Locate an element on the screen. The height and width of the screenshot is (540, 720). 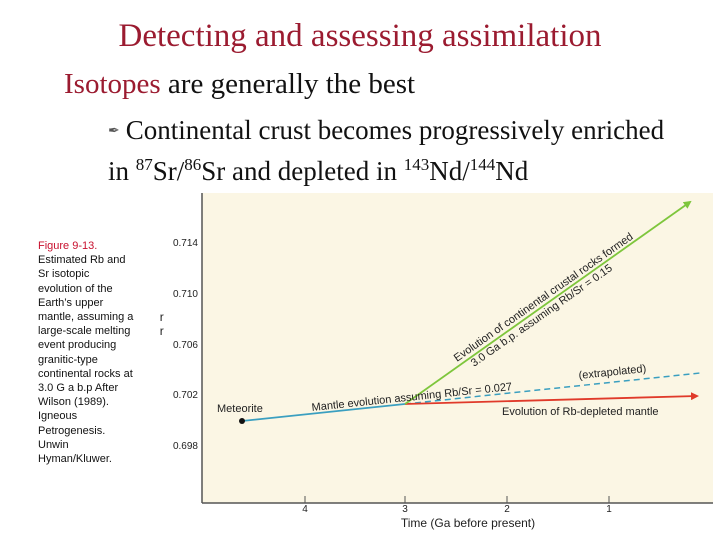
nd-numerator-mass: 143 is located at coordinates (416, 164).